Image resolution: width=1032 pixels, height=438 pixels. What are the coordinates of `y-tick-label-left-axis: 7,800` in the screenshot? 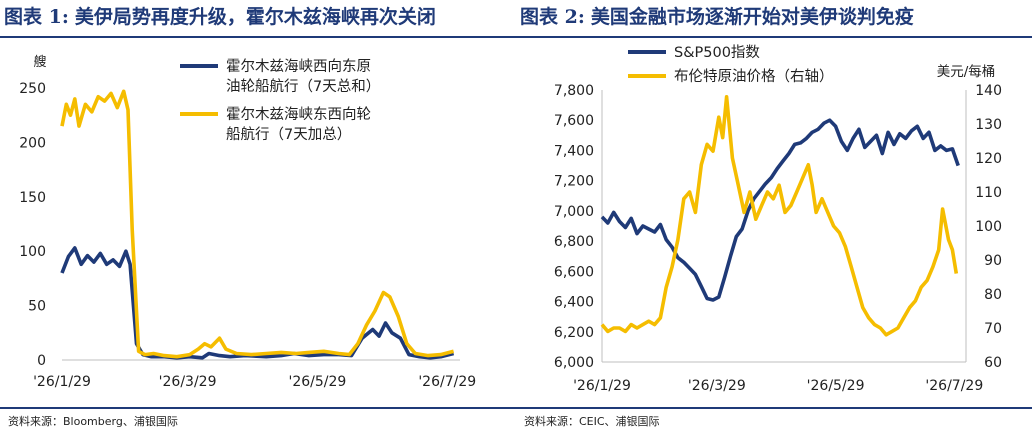 It's located at (574, 91).